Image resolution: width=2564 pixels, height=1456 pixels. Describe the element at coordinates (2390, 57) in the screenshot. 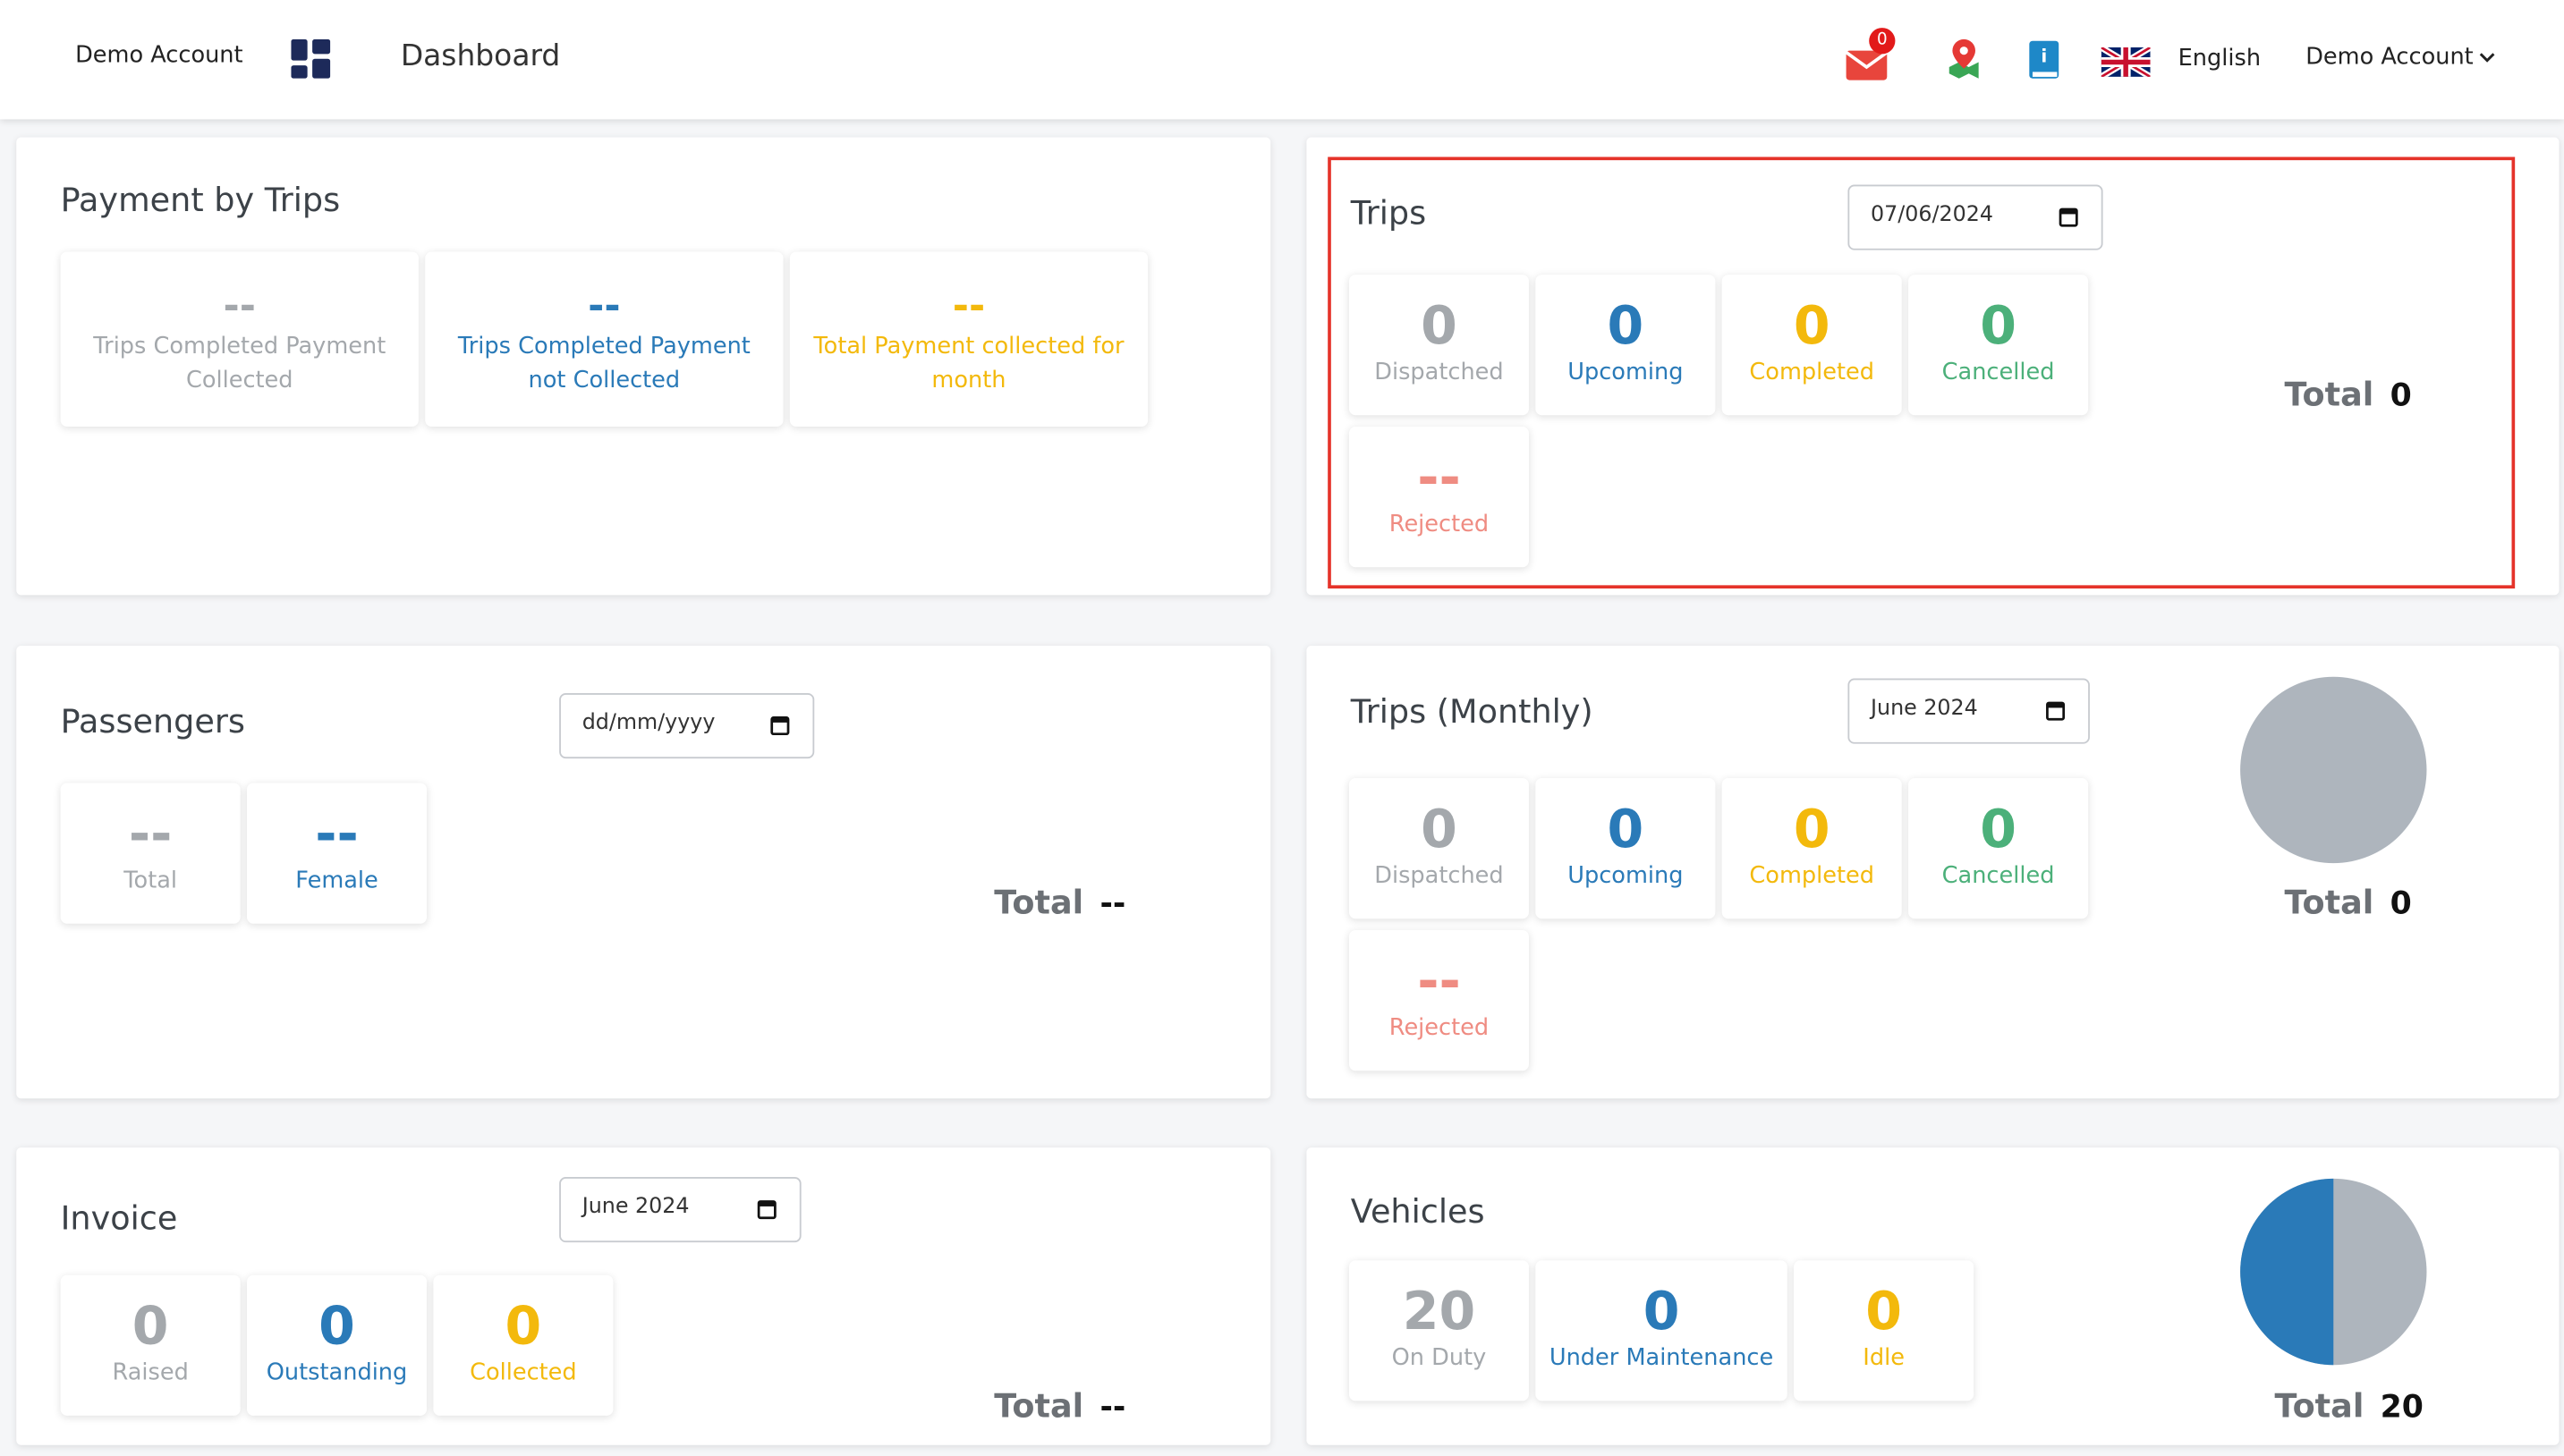

I see `user-menu: Demo Account` at that location.